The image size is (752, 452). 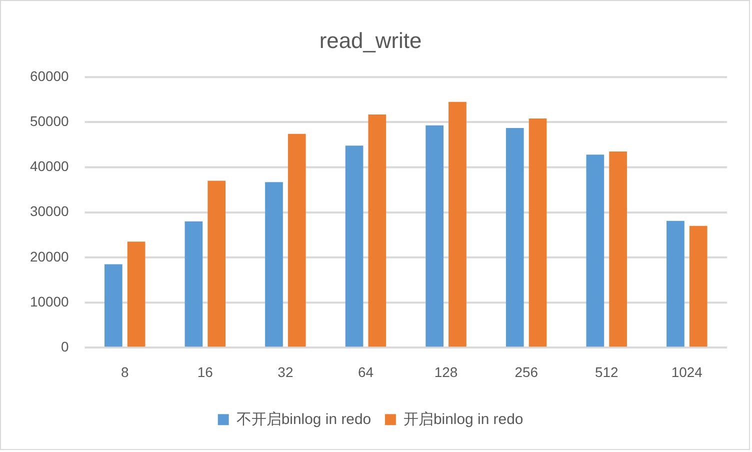 What do you see at coordinates (366, 372) in the screenshot?
I see `x-tick-label: 64` at bounding box center [366, 372].